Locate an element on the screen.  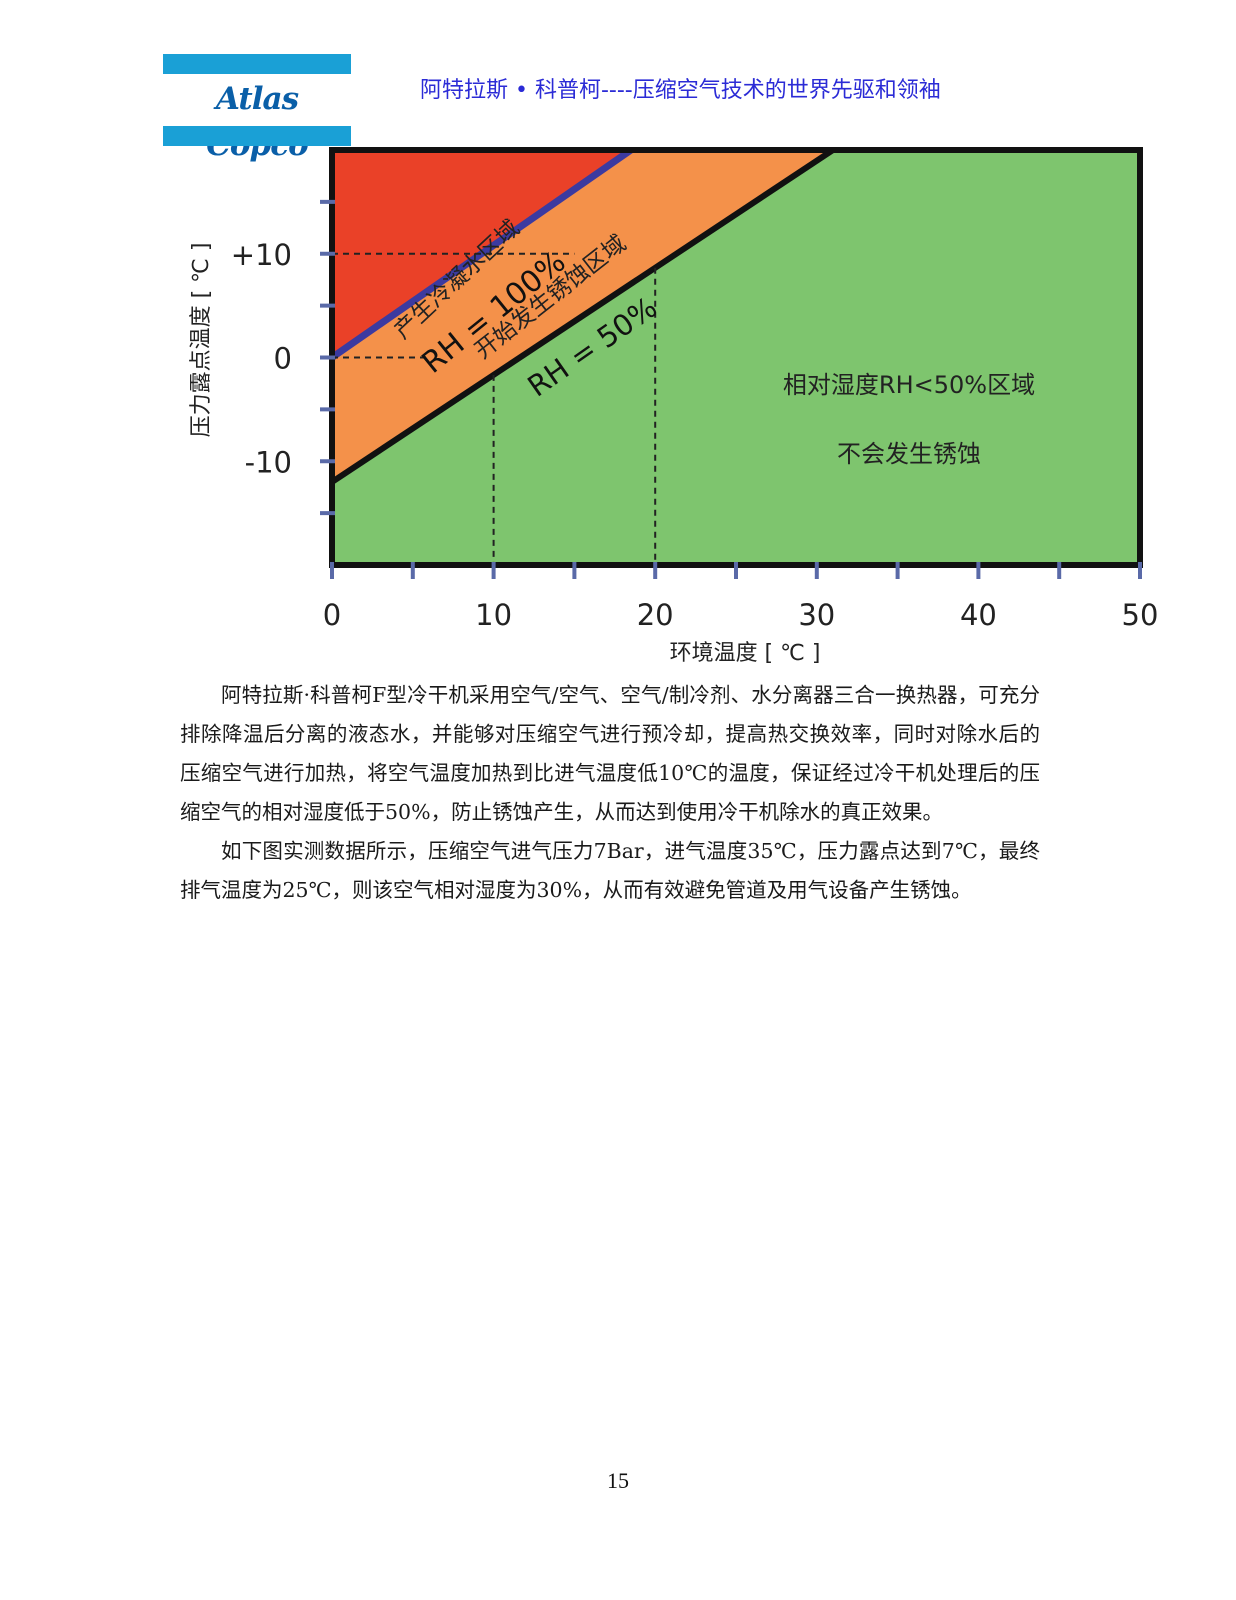
x-axis-label: 环境温度 [ ℃ ] is located at coordinates (745, 653).